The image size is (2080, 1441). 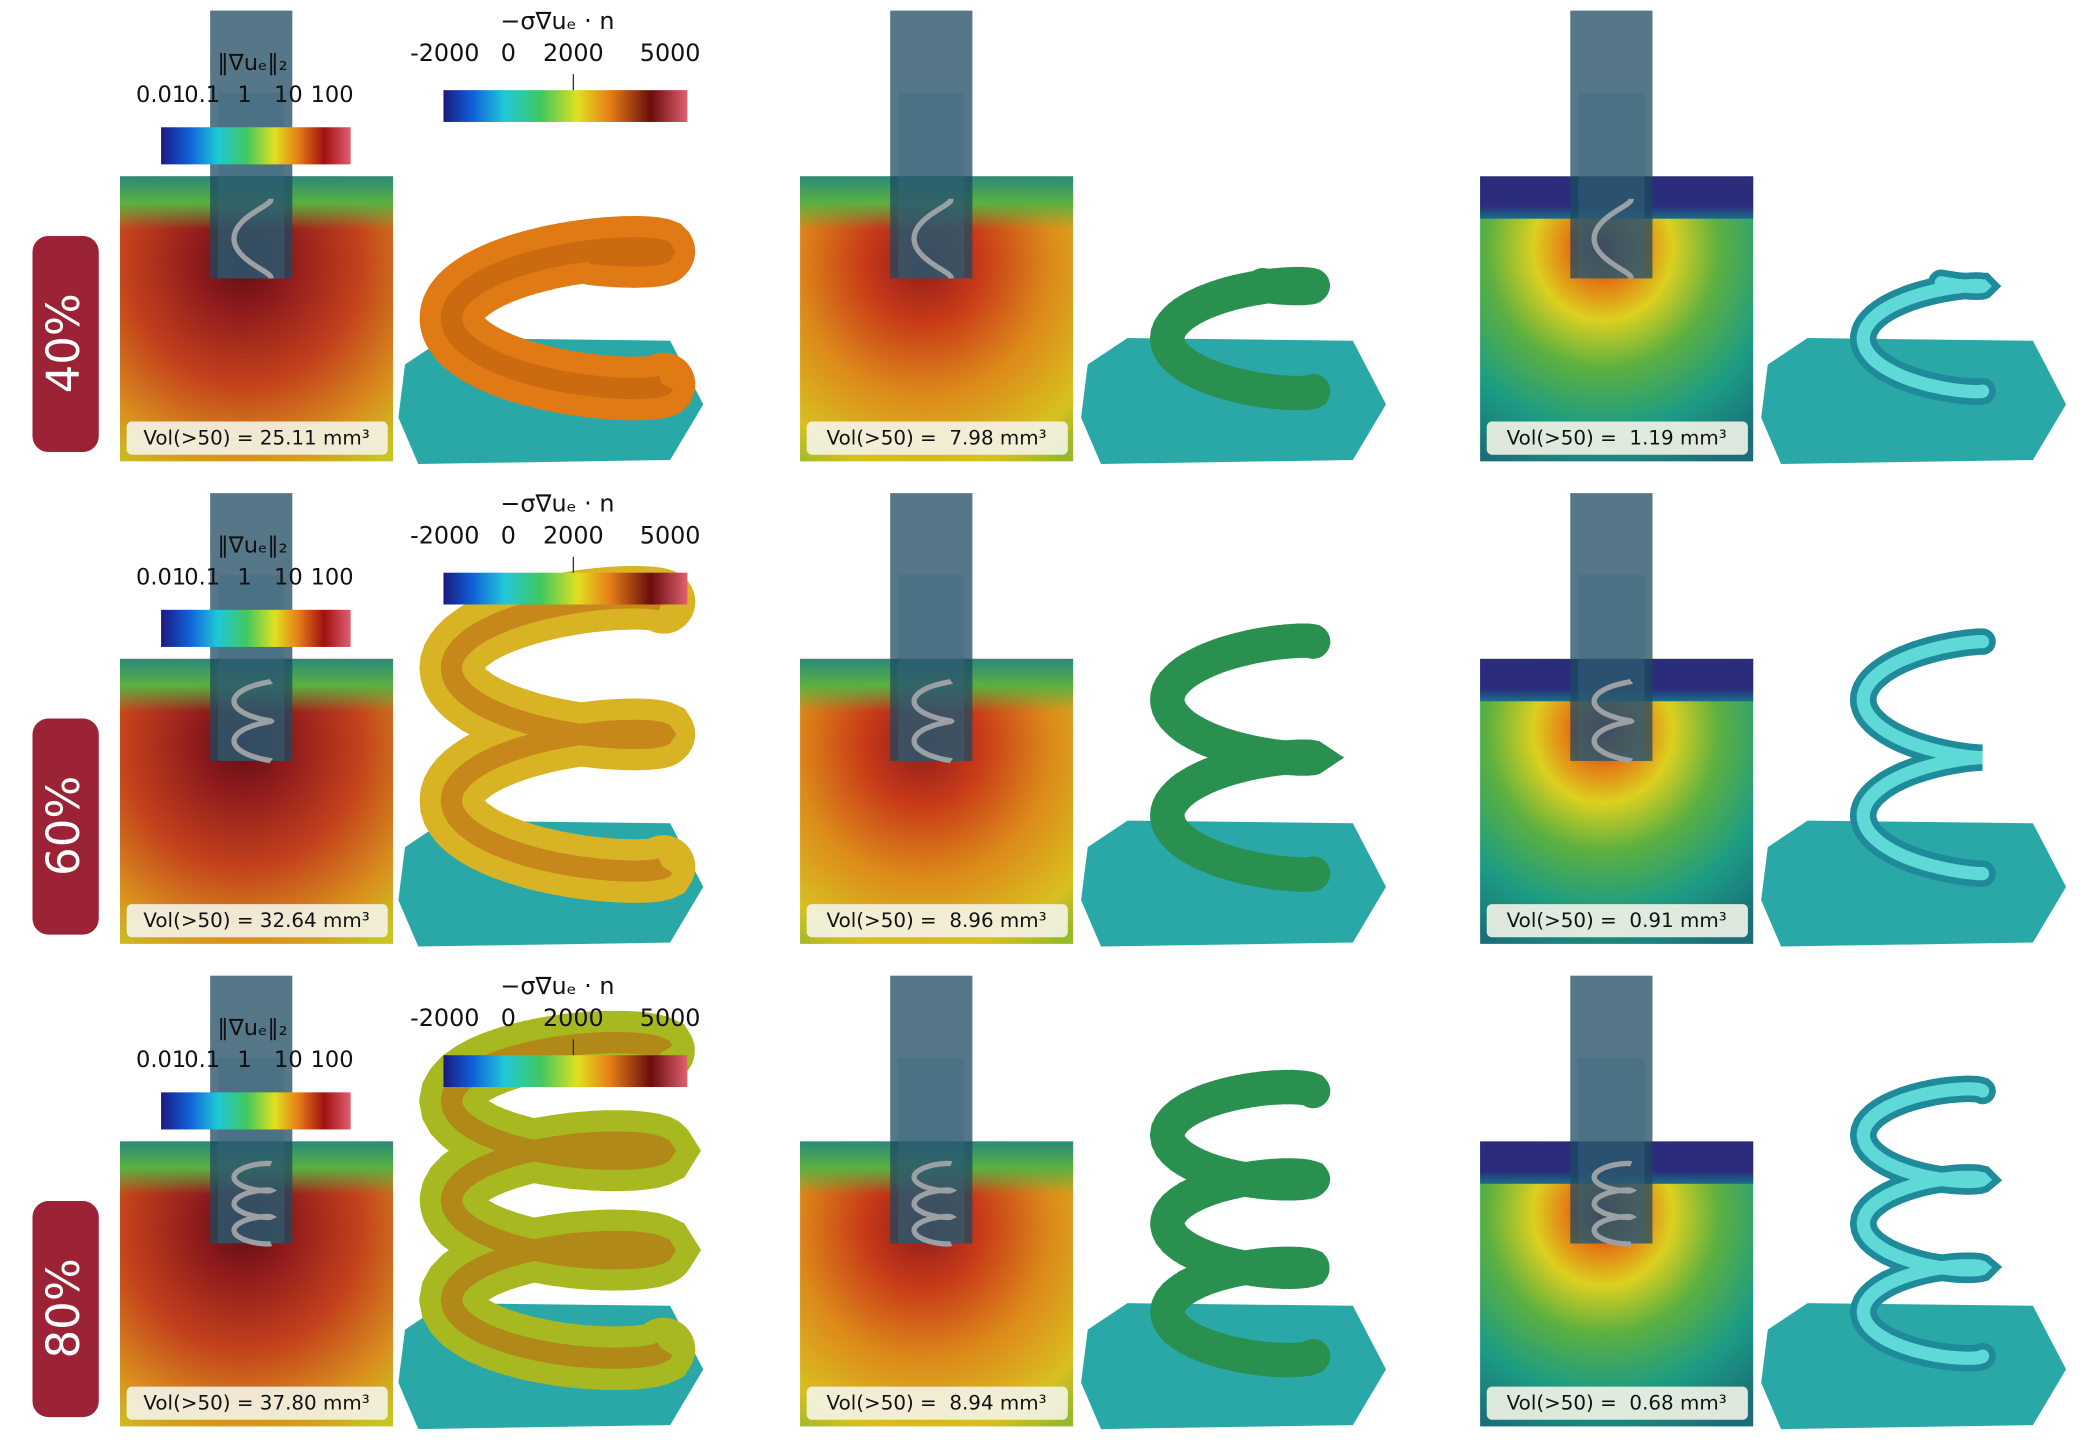 I want to click on volume-label: Vol(>50) = 8.94 mm³, so click(x=937, y=1402).